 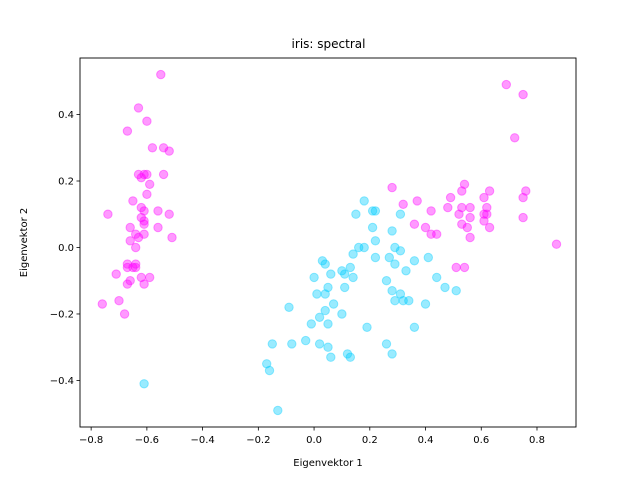 I want to click on x-tick-label: 0.4, so click(x=426, y=440).